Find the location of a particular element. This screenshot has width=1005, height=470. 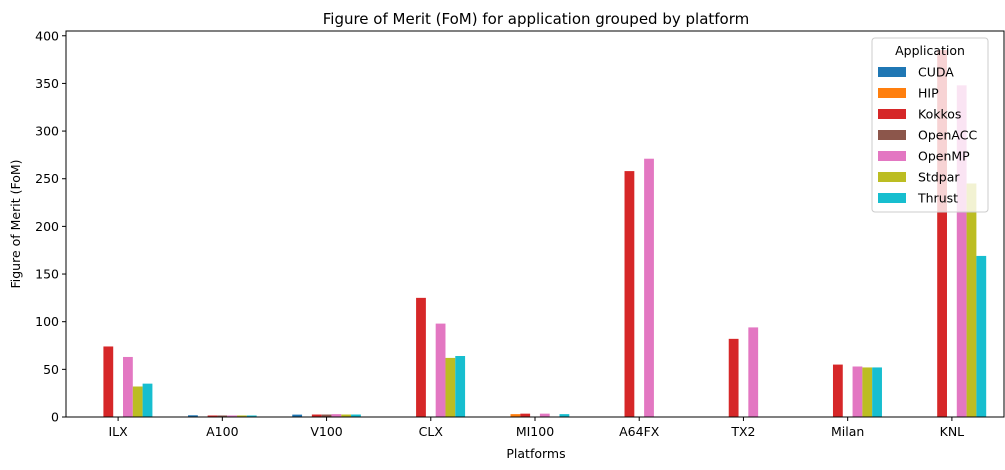

bar-kokkos-milan is located at coordinates (837, 390).